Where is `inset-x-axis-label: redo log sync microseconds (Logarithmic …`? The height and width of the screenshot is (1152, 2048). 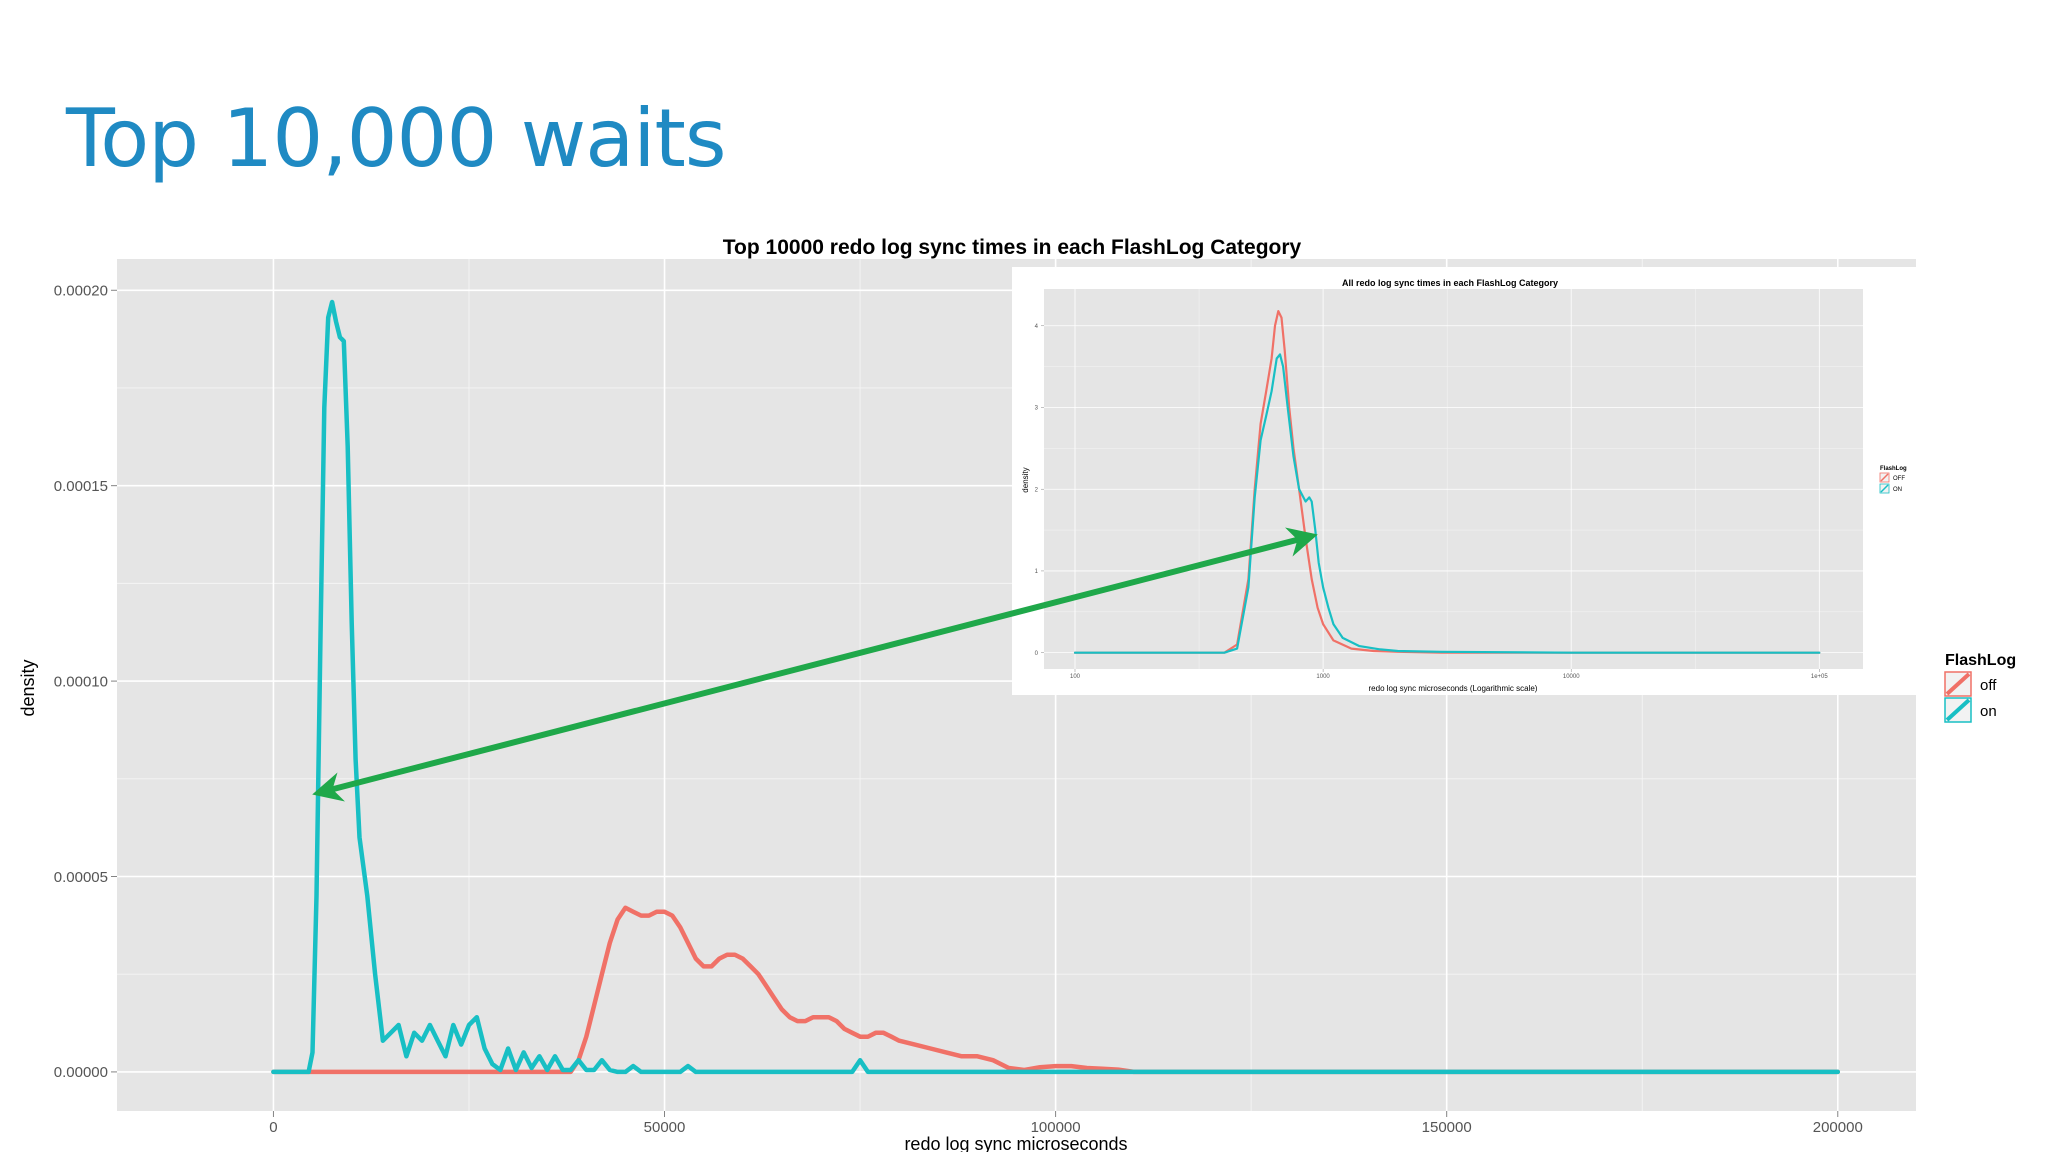
inset-x-axis-label: redo log sync microseconds (Logarithmic … is located at coordinates (1453, 688).